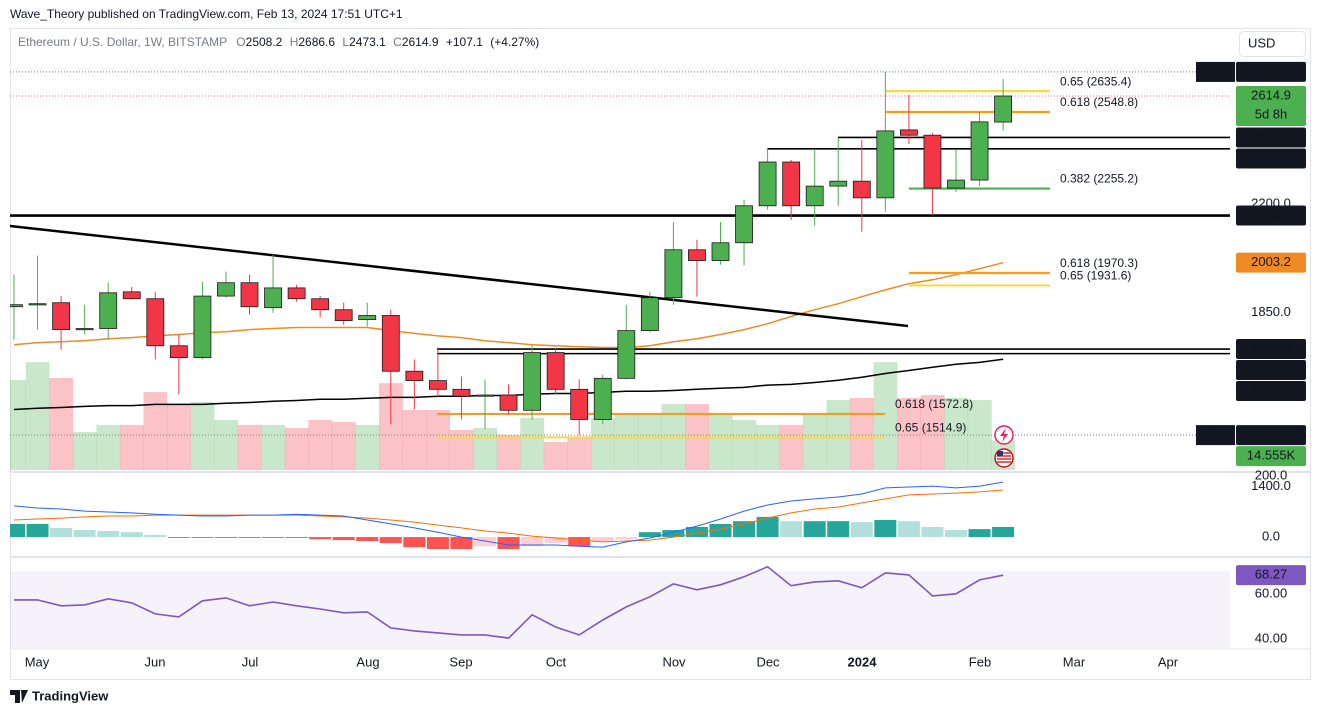  I want to click on flag-canton, so click(1000, 453).